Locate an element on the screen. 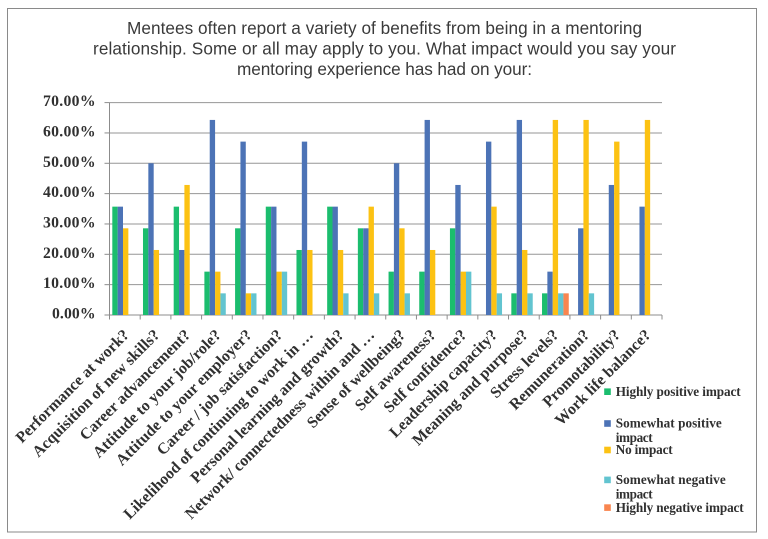  svg-text: 30.00% is located at coordinates (69, 222).